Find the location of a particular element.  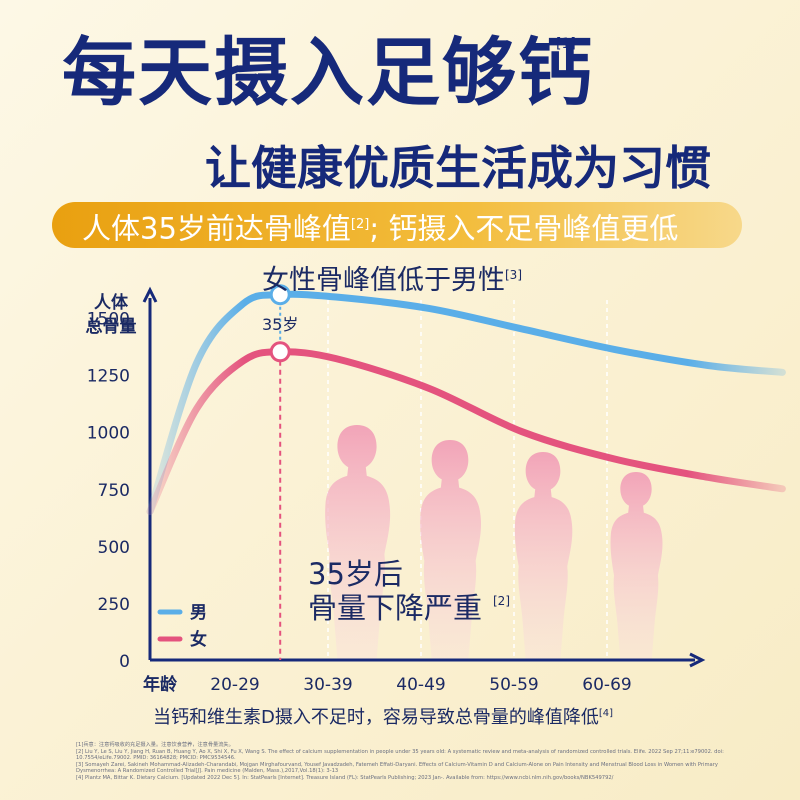

y-tick-label: 0 is located at coordinates (124, 662).